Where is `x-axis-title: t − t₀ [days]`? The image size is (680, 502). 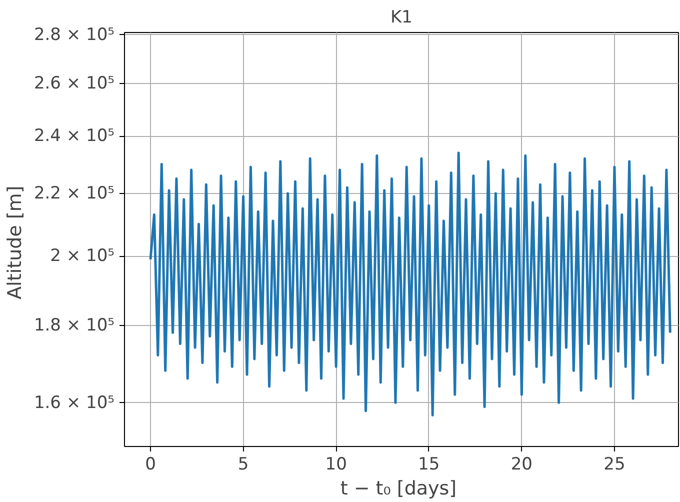
x-axis-title: t − t₀ [days] is located at coordinates (398, 489).